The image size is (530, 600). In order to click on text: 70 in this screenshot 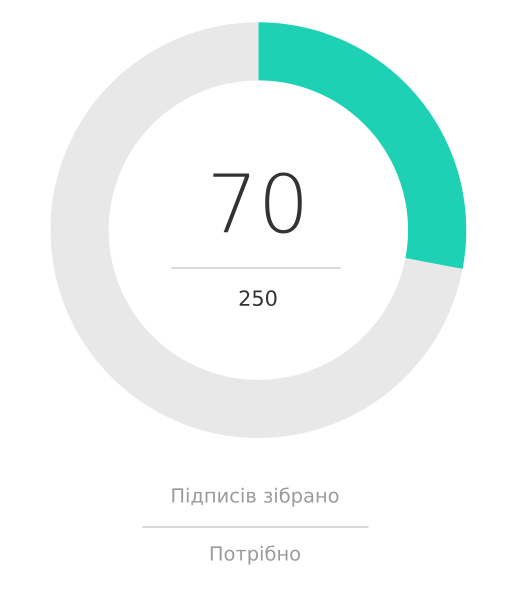, I will do `click(257, 203)`.